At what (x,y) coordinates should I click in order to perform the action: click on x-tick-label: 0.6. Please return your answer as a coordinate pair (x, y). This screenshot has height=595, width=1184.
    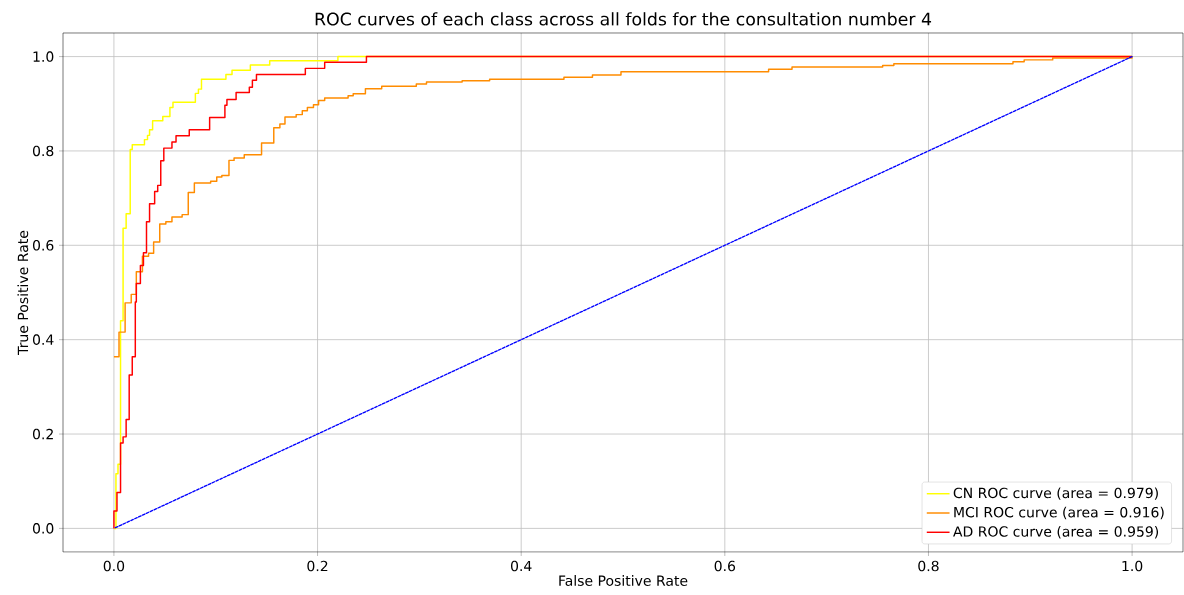
    Looking at the image, I should click on (725, 566).